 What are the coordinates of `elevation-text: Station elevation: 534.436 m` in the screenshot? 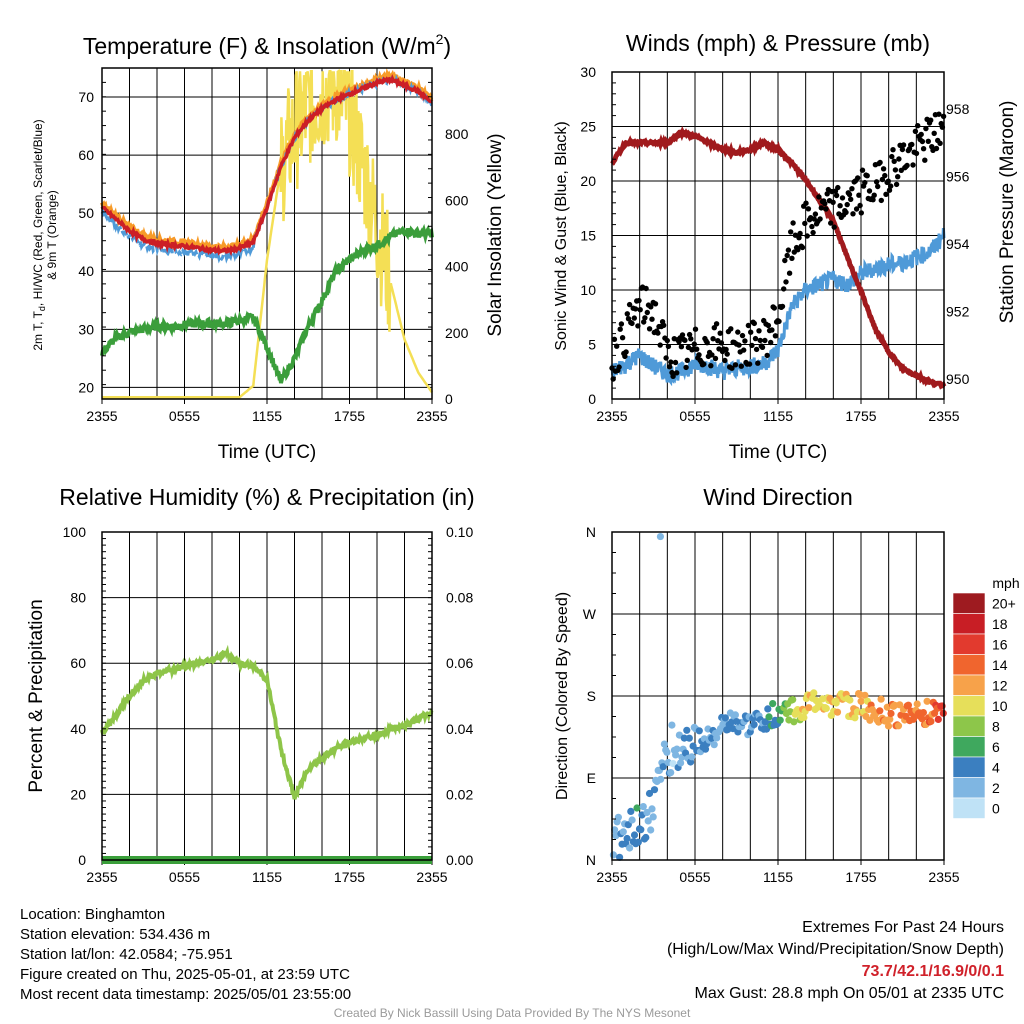 It's located at (115, 934).